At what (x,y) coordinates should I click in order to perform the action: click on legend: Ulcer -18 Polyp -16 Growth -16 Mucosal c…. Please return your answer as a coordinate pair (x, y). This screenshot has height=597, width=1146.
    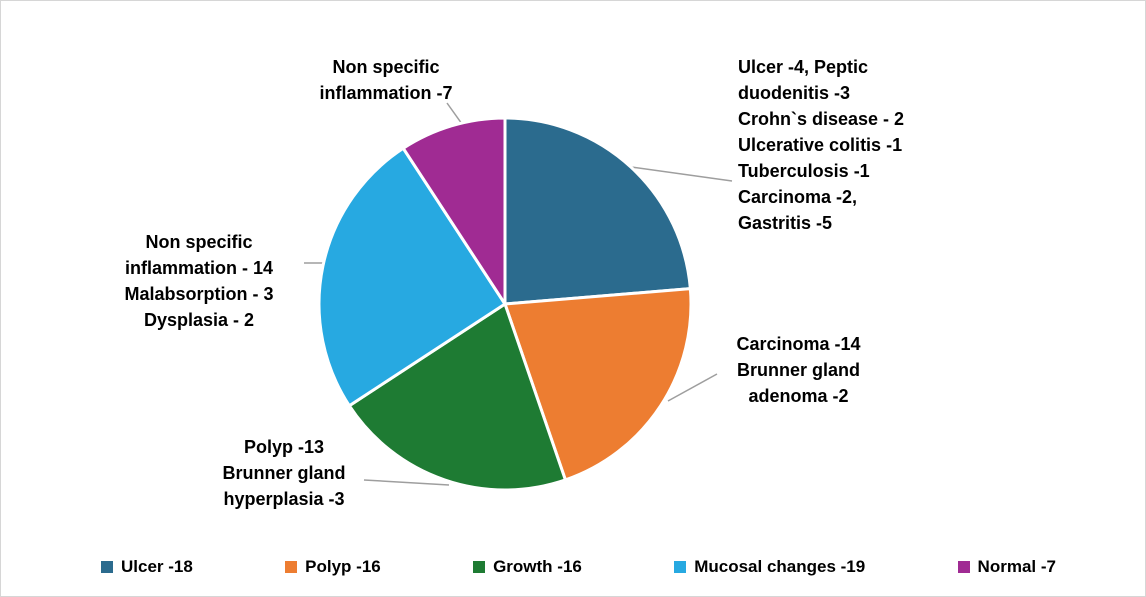
    Looking at the image, I should click on (578, 567).